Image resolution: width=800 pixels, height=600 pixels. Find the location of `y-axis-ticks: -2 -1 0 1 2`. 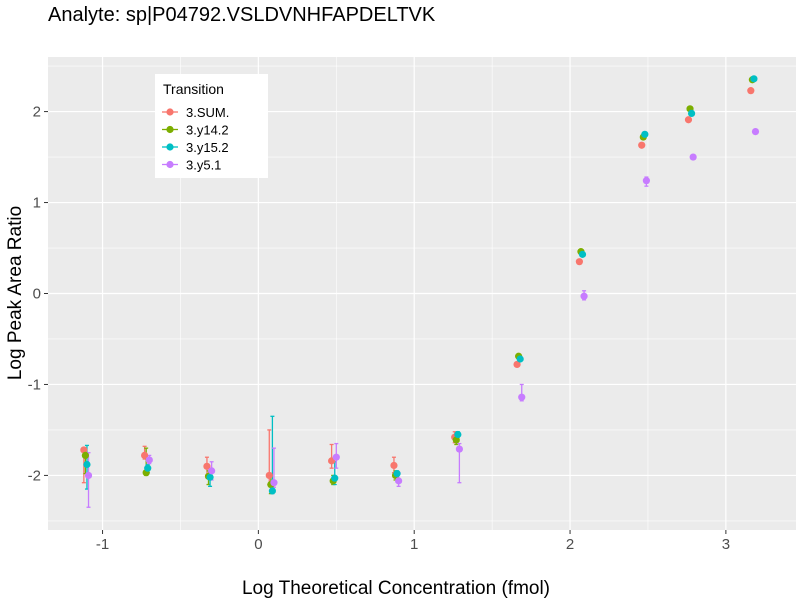

y-axis-ticks: -2 -1 0 1 2 is located at coordinates (38, 294).